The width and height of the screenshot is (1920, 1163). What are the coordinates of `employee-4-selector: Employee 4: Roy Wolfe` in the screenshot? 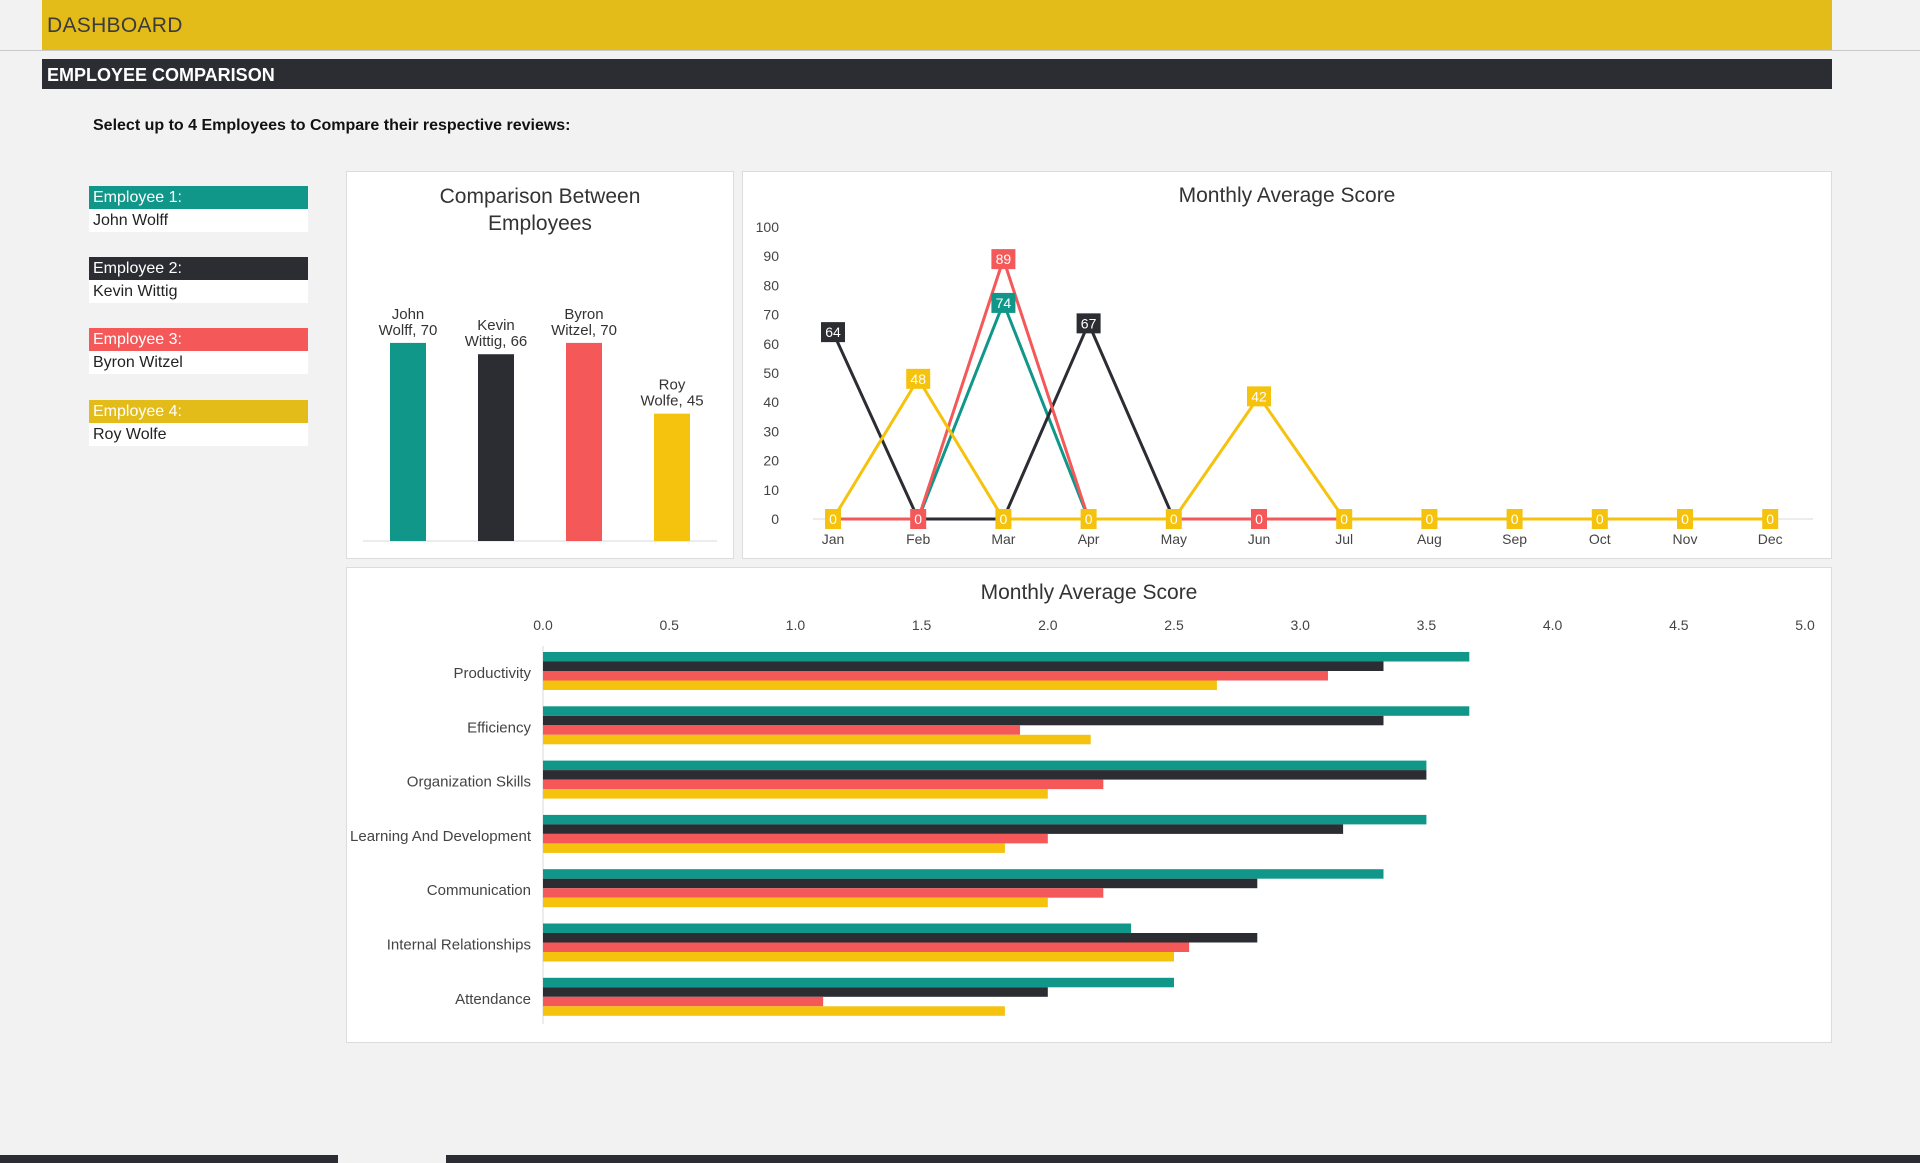 It's located at (198, 423).